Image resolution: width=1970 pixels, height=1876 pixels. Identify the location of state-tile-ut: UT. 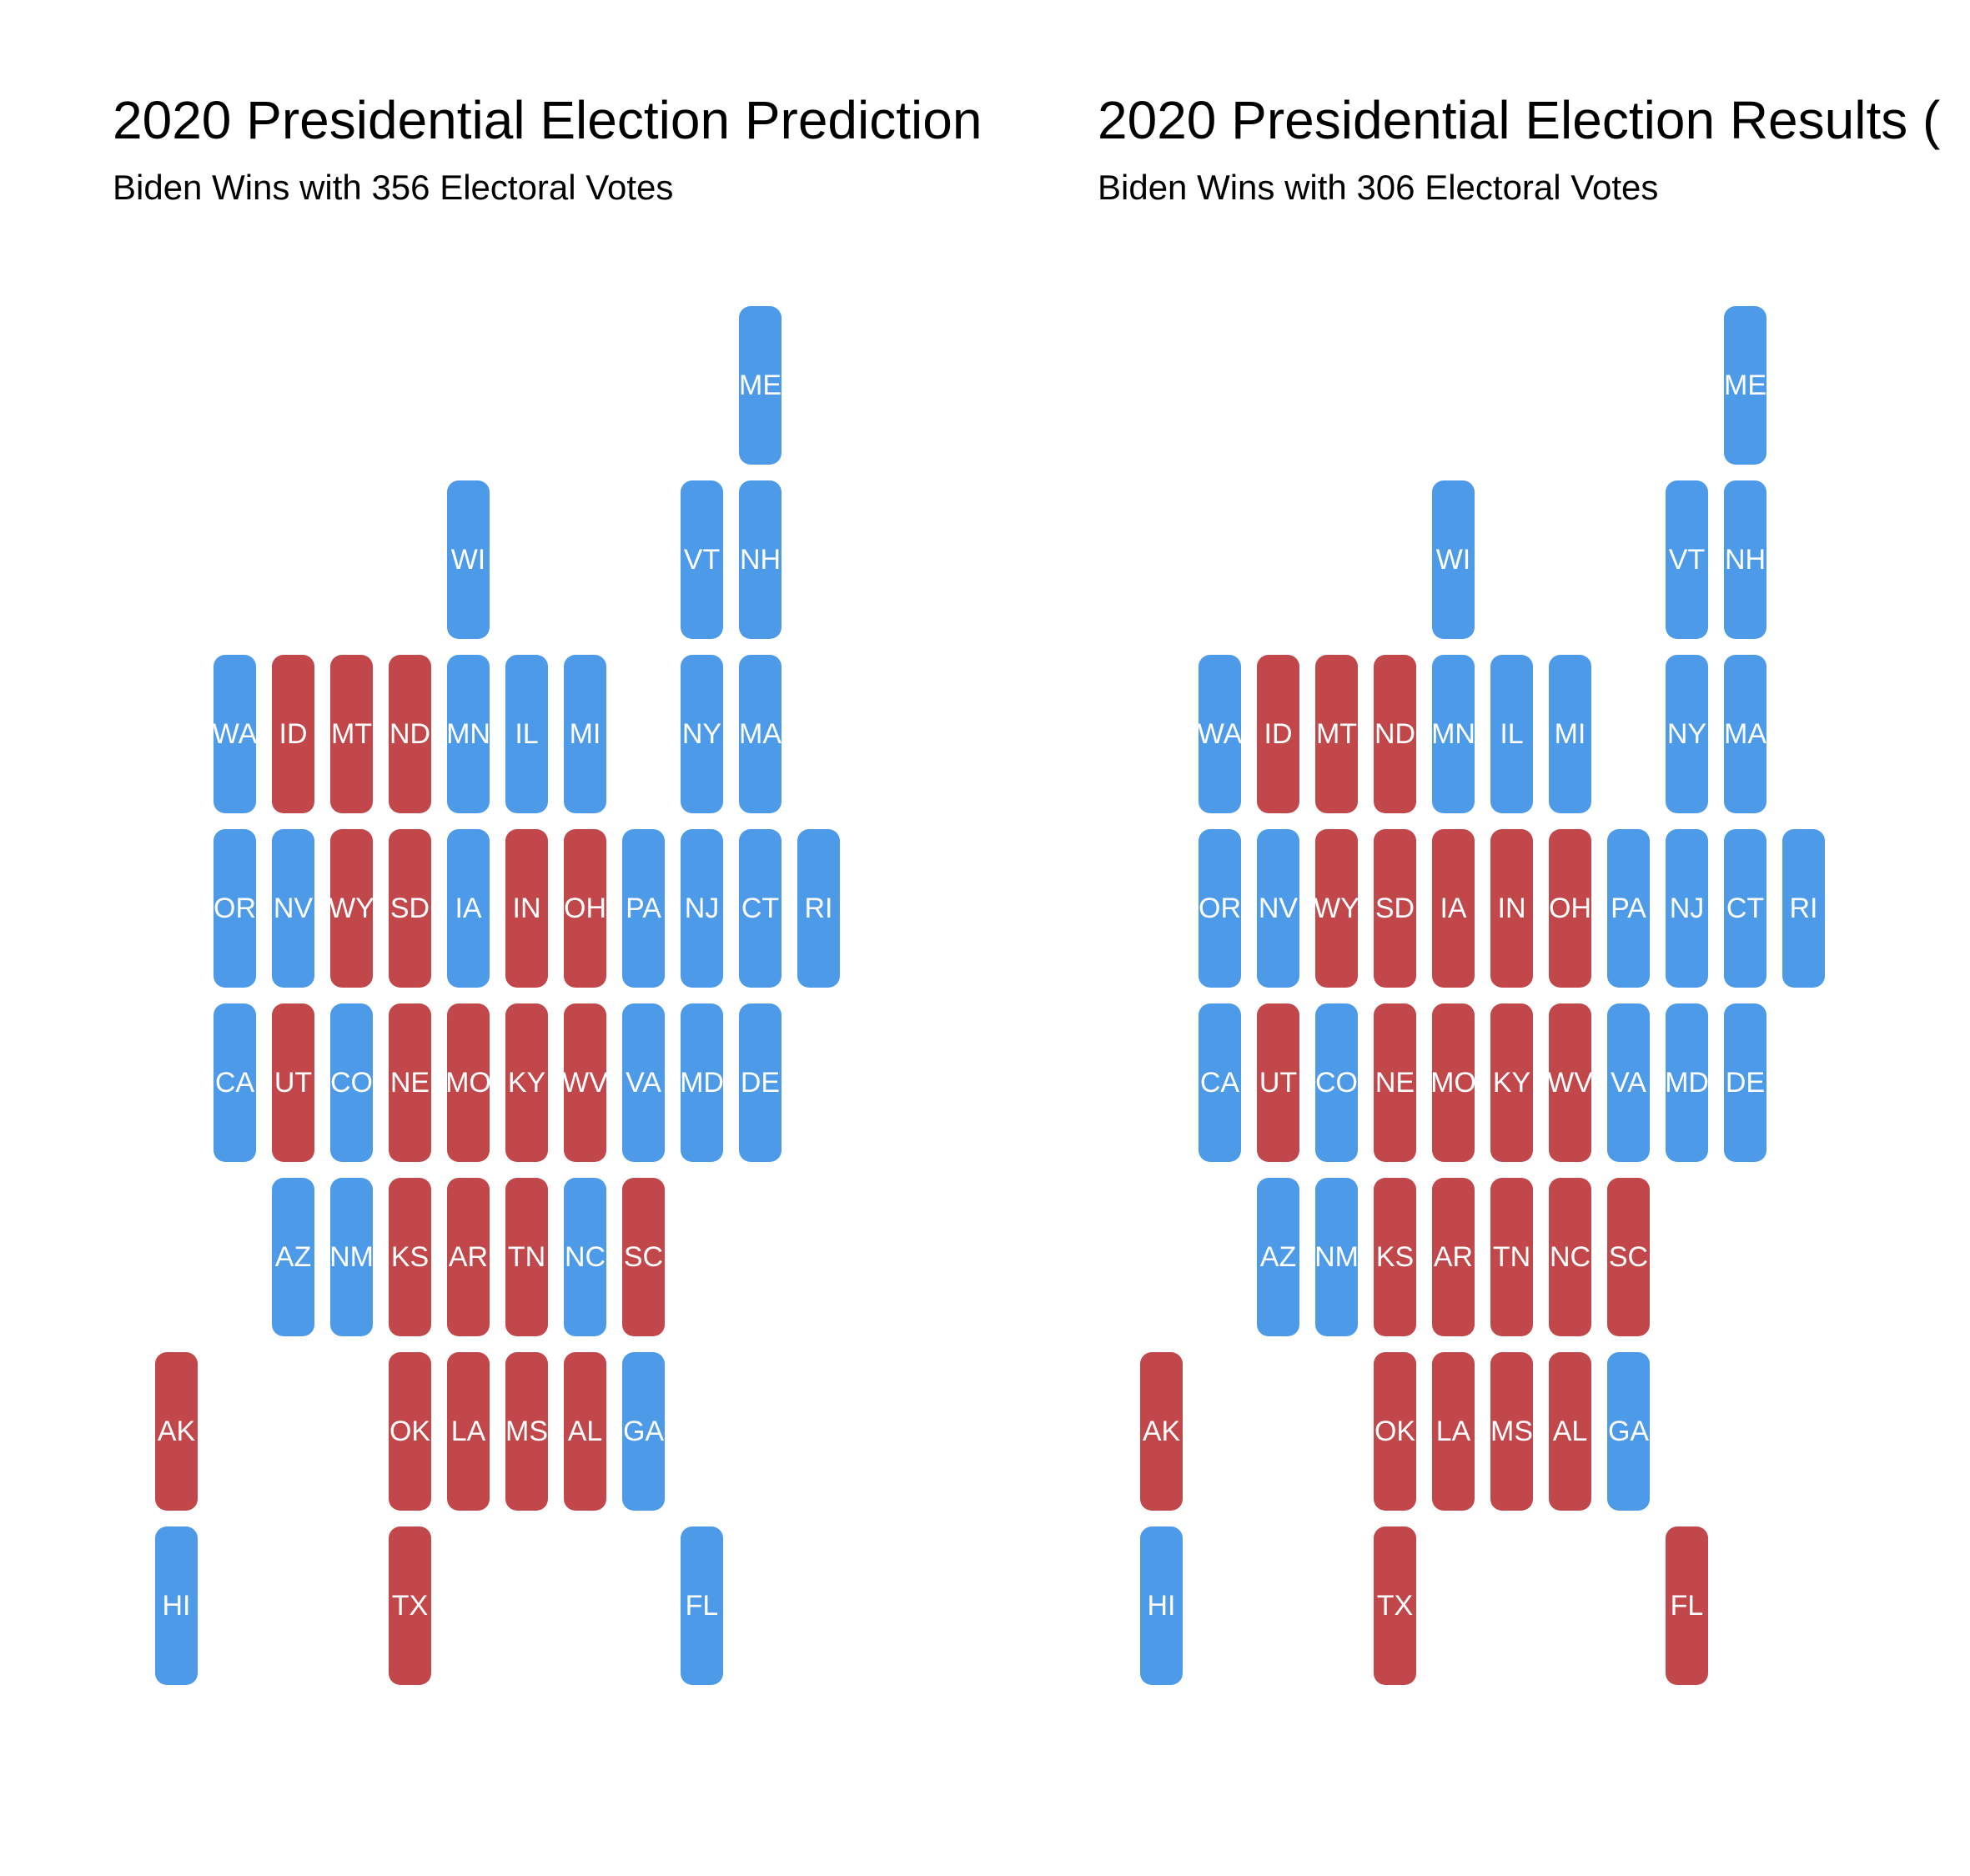
(1278, 1082).